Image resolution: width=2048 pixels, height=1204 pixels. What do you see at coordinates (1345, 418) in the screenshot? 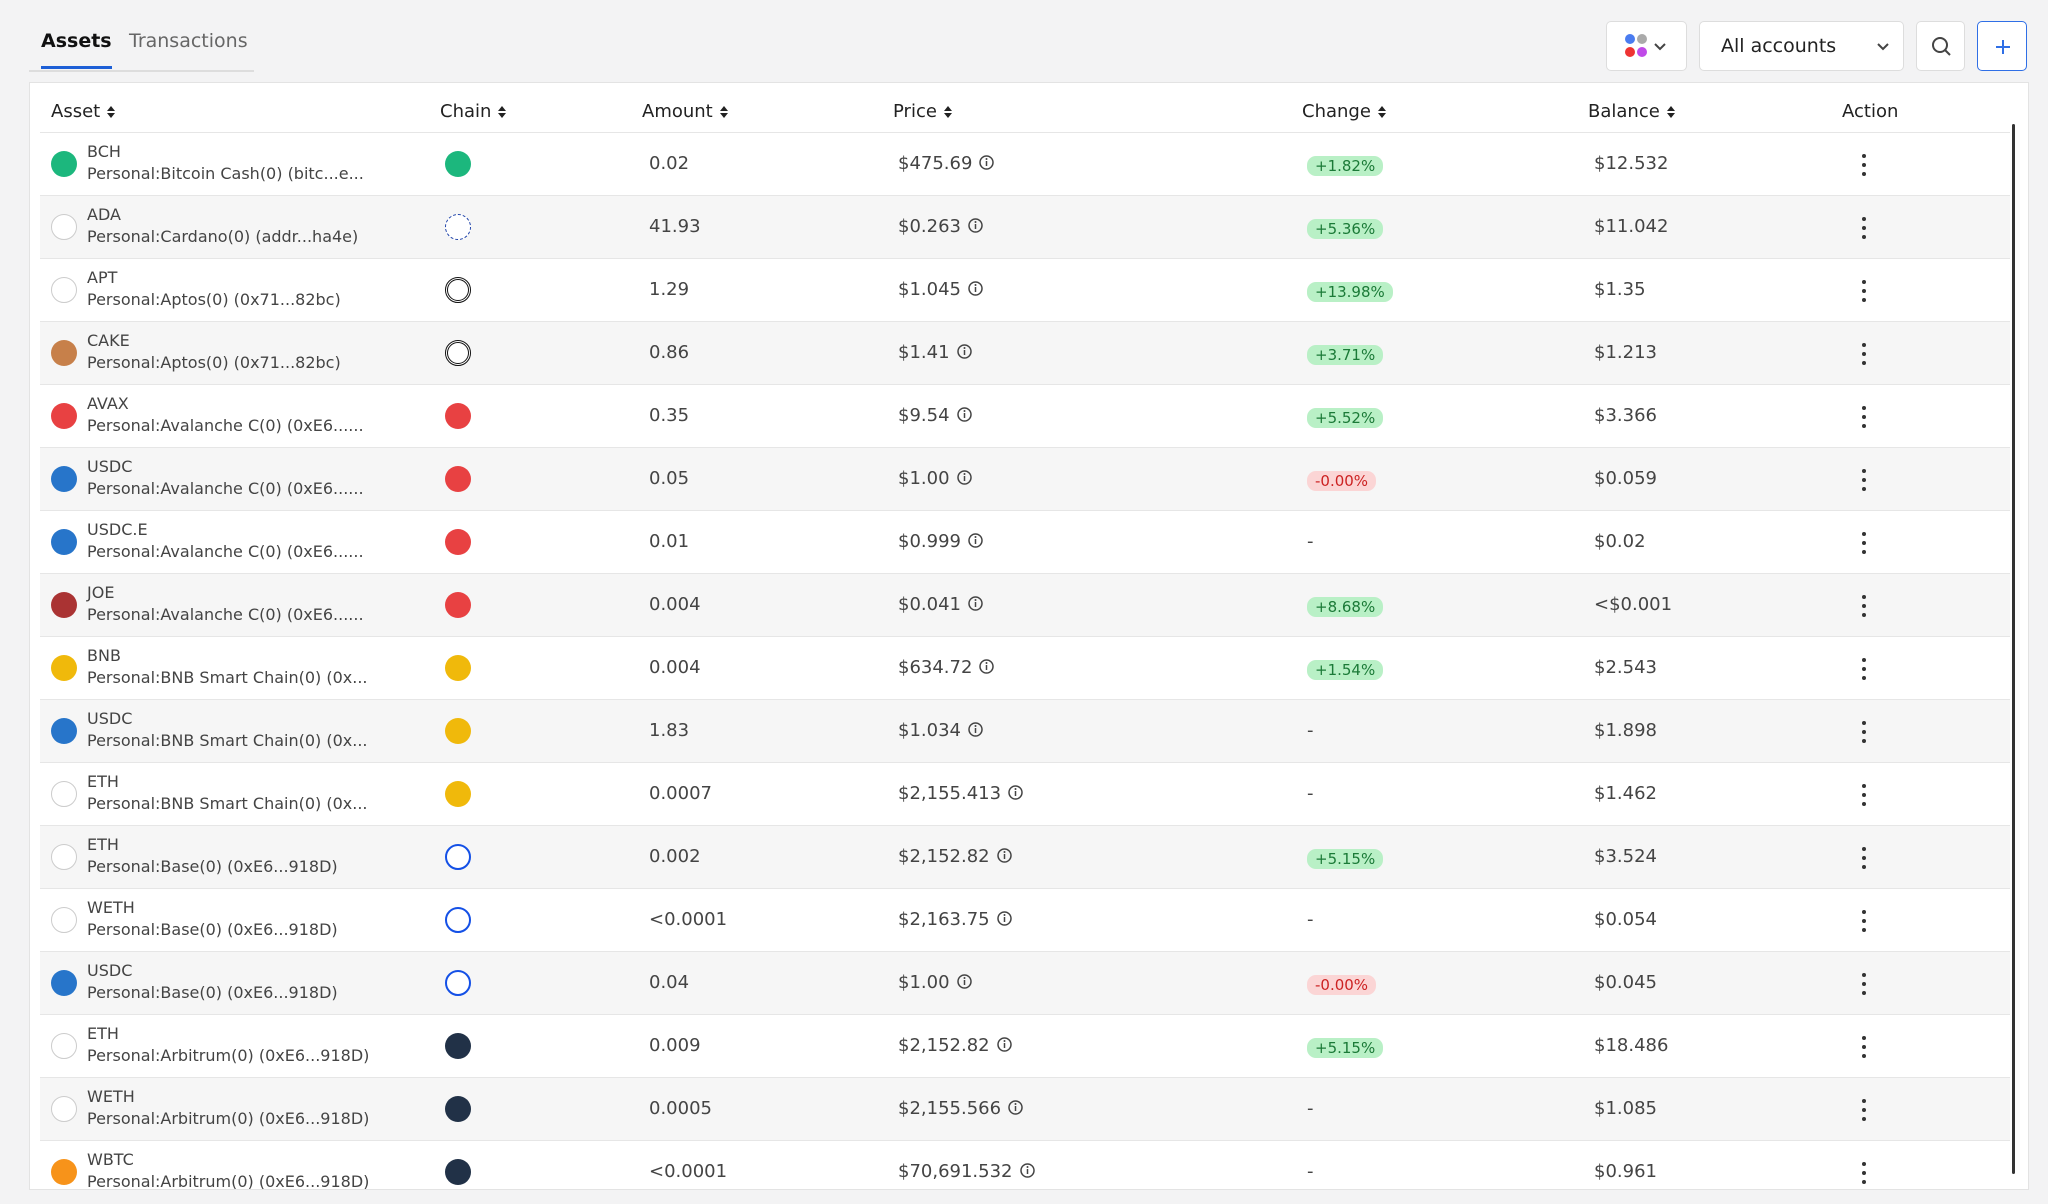
I see `change-badge: +5.52%` at bounding box center [1345, 418].